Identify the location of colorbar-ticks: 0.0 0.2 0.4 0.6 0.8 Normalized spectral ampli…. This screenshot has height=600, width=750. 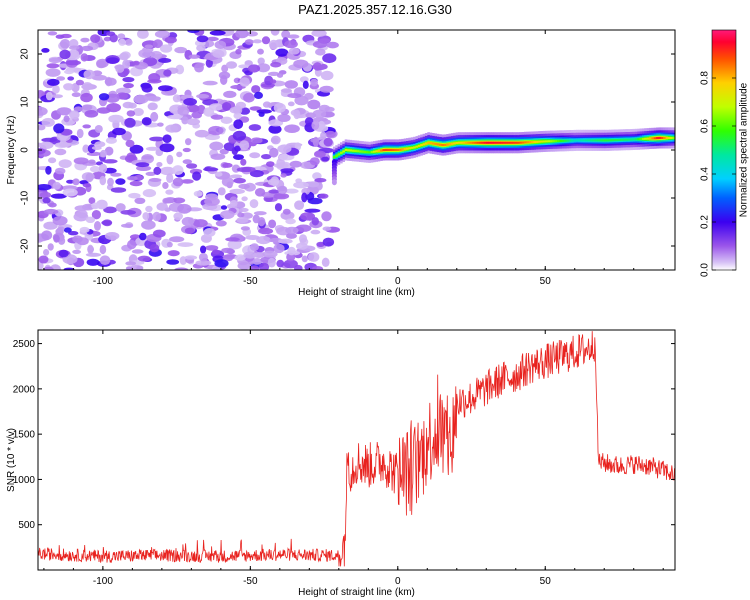
(725, 174).